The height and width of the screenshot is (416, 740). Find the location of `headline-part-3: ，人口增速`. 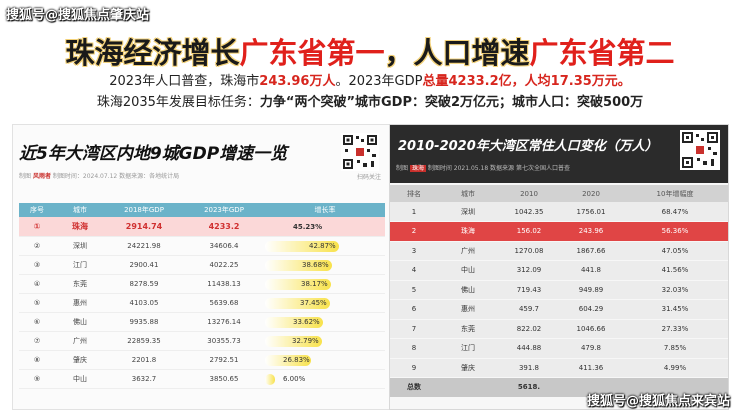

headline-part-3: ，人口增速 is located at coordinates (457, 53).